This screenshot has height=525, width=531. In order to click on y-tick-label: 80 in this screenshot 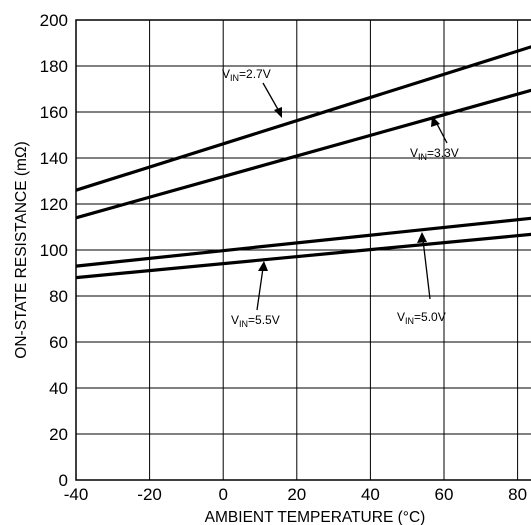, I will do `click(58, 296)`.